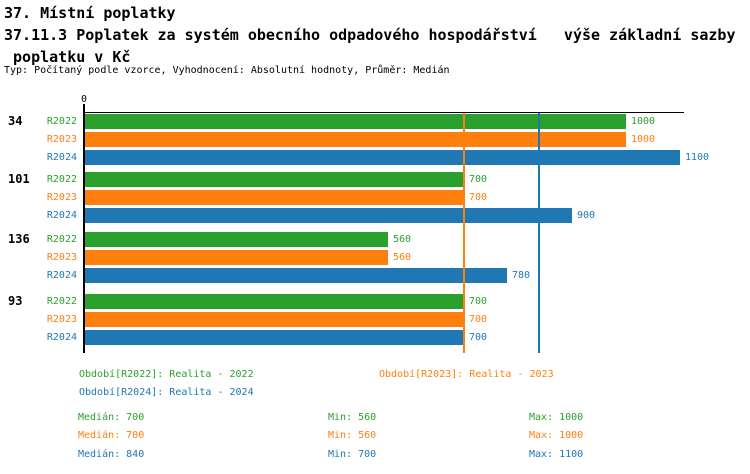  What do you see at coordinates (166, 392) in the screenshot?
I see `legend-item: Období[R2024]: Realita - 2024` at bounding box center [166, 392].